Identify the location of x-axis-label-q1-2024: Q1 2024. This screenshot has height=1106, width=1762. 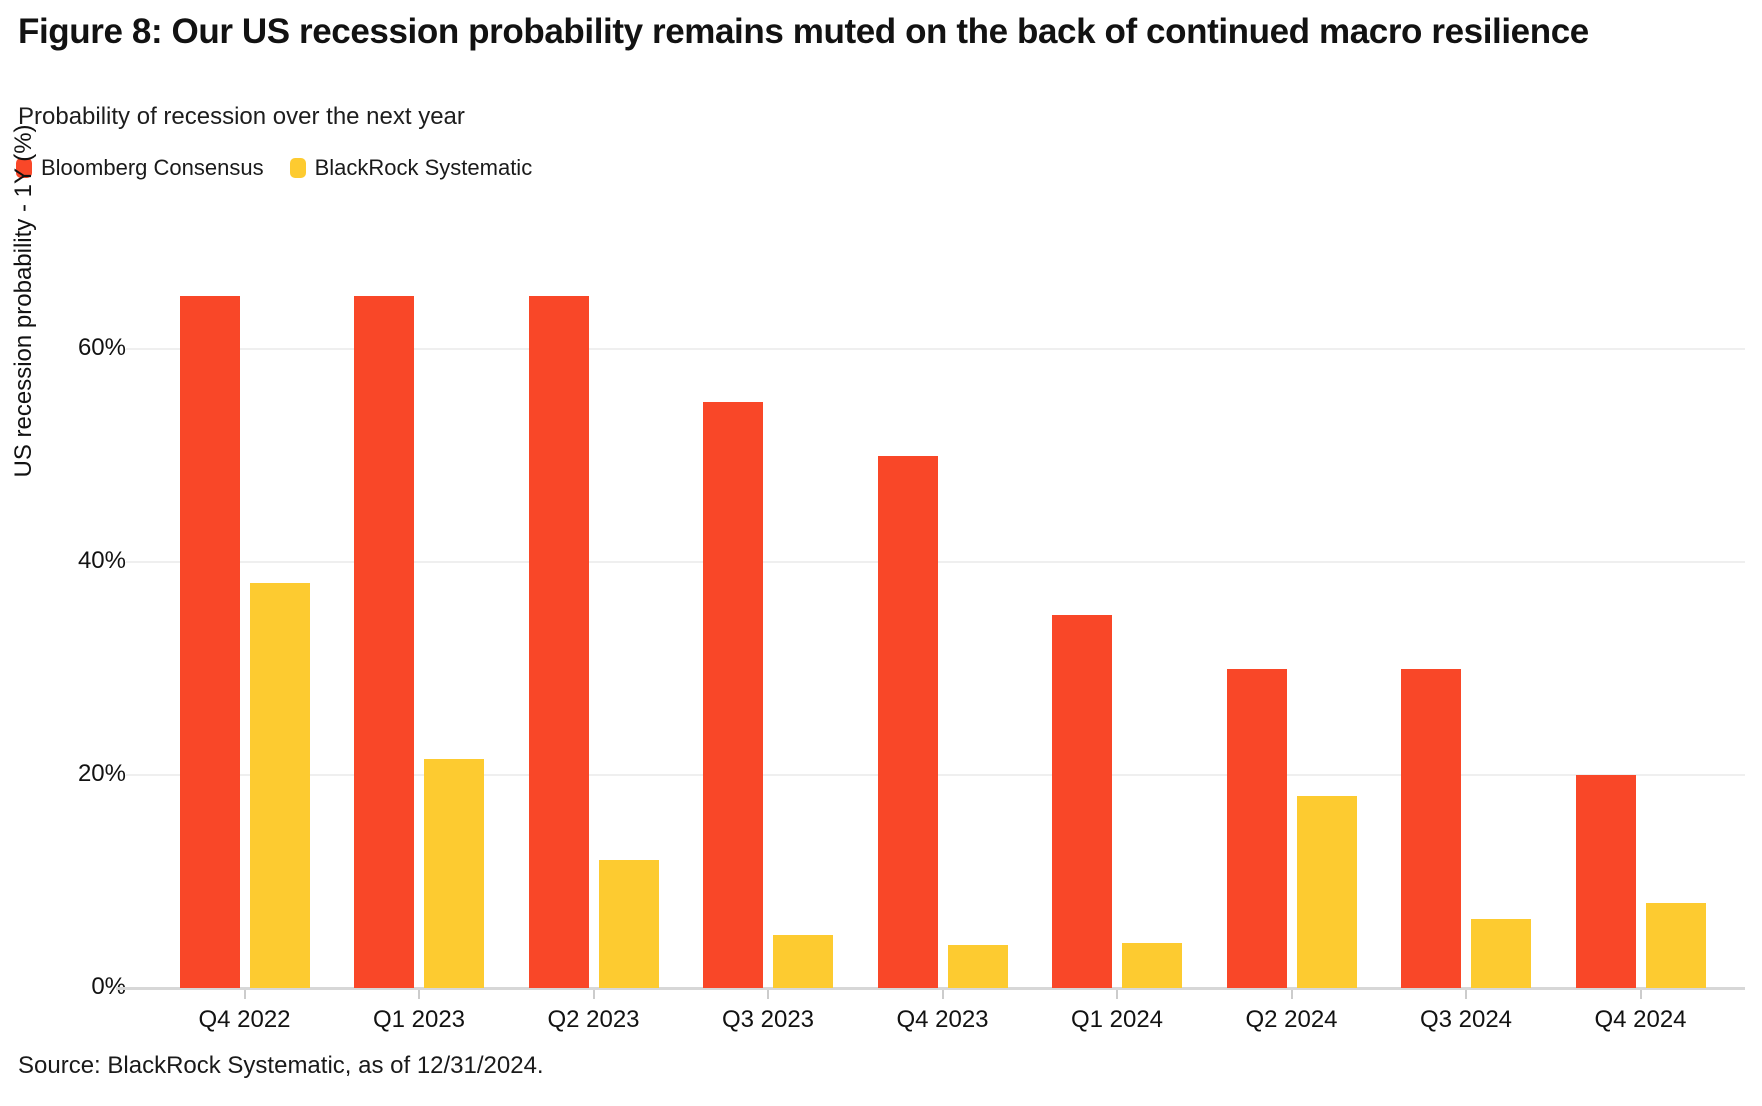
(1117, 1019).